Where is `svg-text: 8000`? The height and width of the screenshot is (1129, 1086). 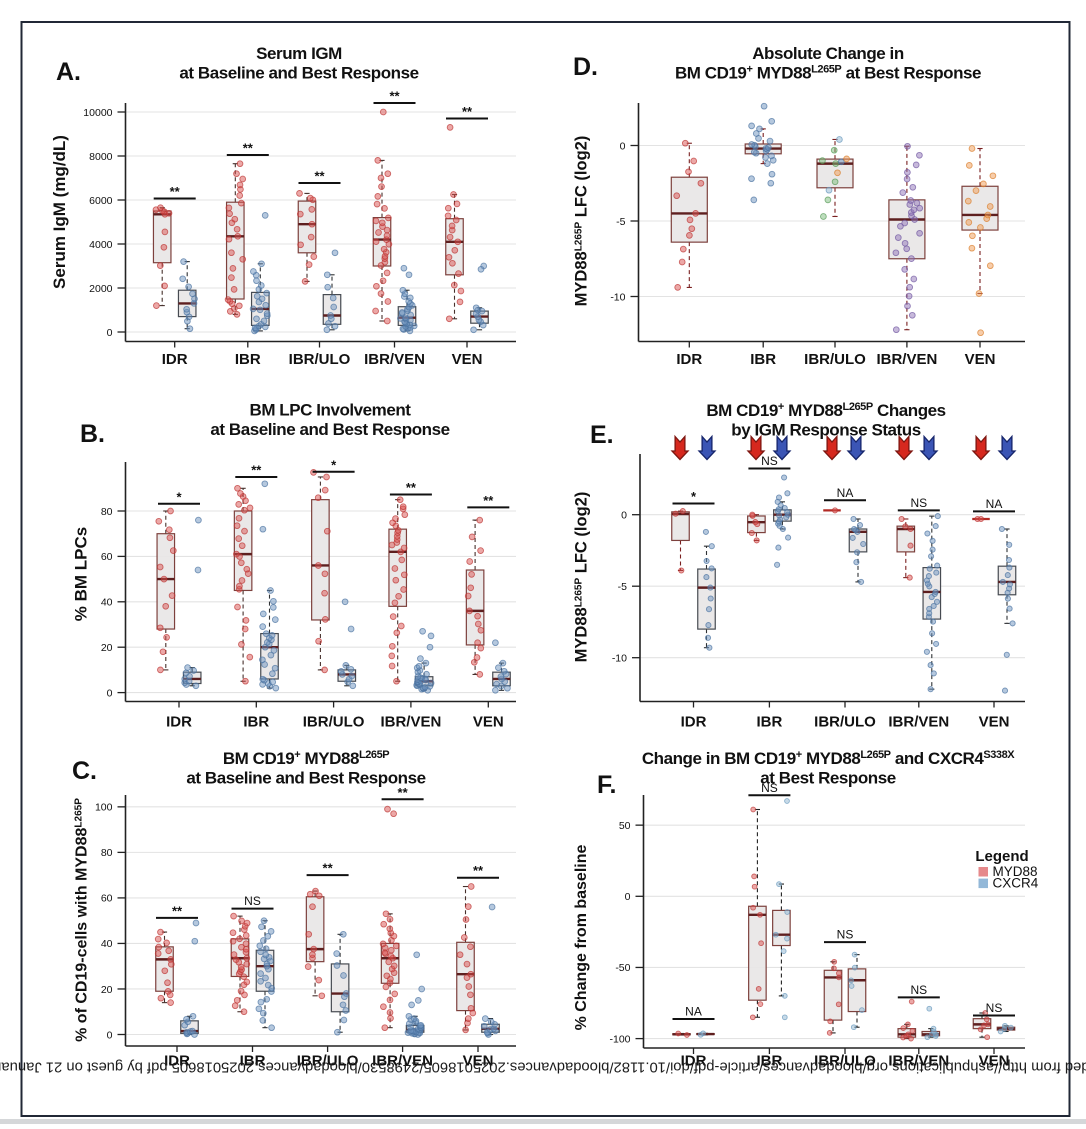 svg-text: 8000 is located at coordinates (101, 157).